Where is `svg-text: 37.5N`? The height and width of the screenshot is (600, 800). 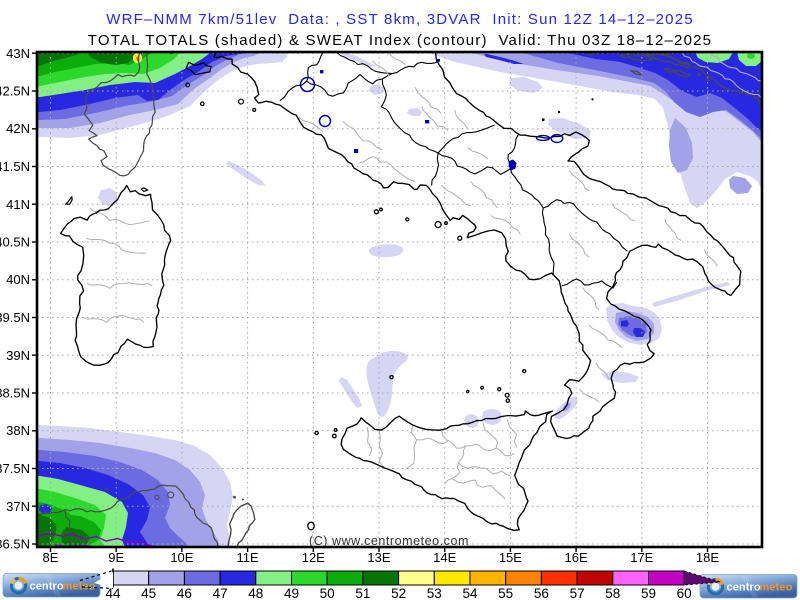 svg-text: 37.5N is located at coordinates (15, 468).